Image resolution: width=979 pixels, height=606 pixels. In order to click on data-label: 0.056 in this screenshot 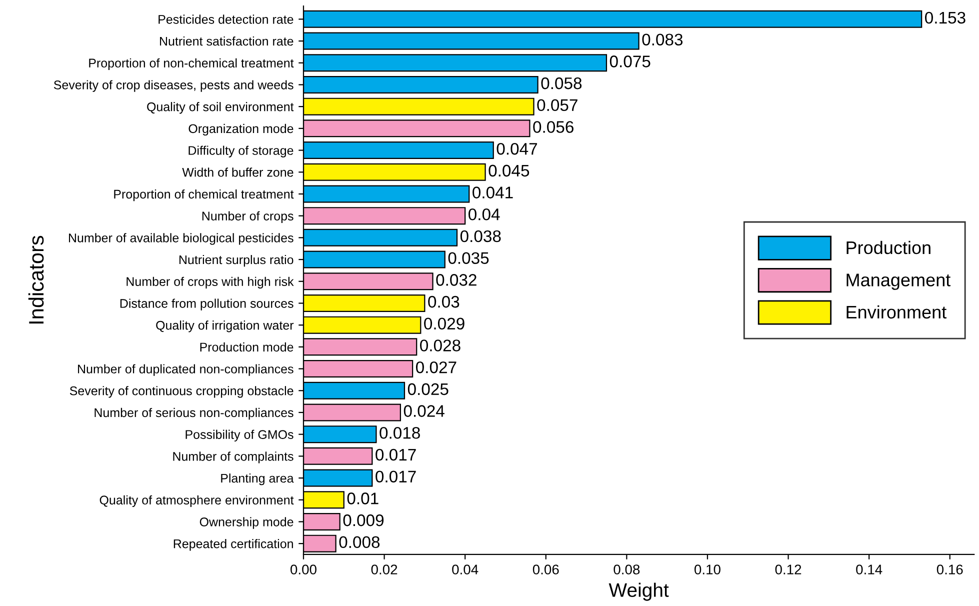, I will do `click(553, 127)`.